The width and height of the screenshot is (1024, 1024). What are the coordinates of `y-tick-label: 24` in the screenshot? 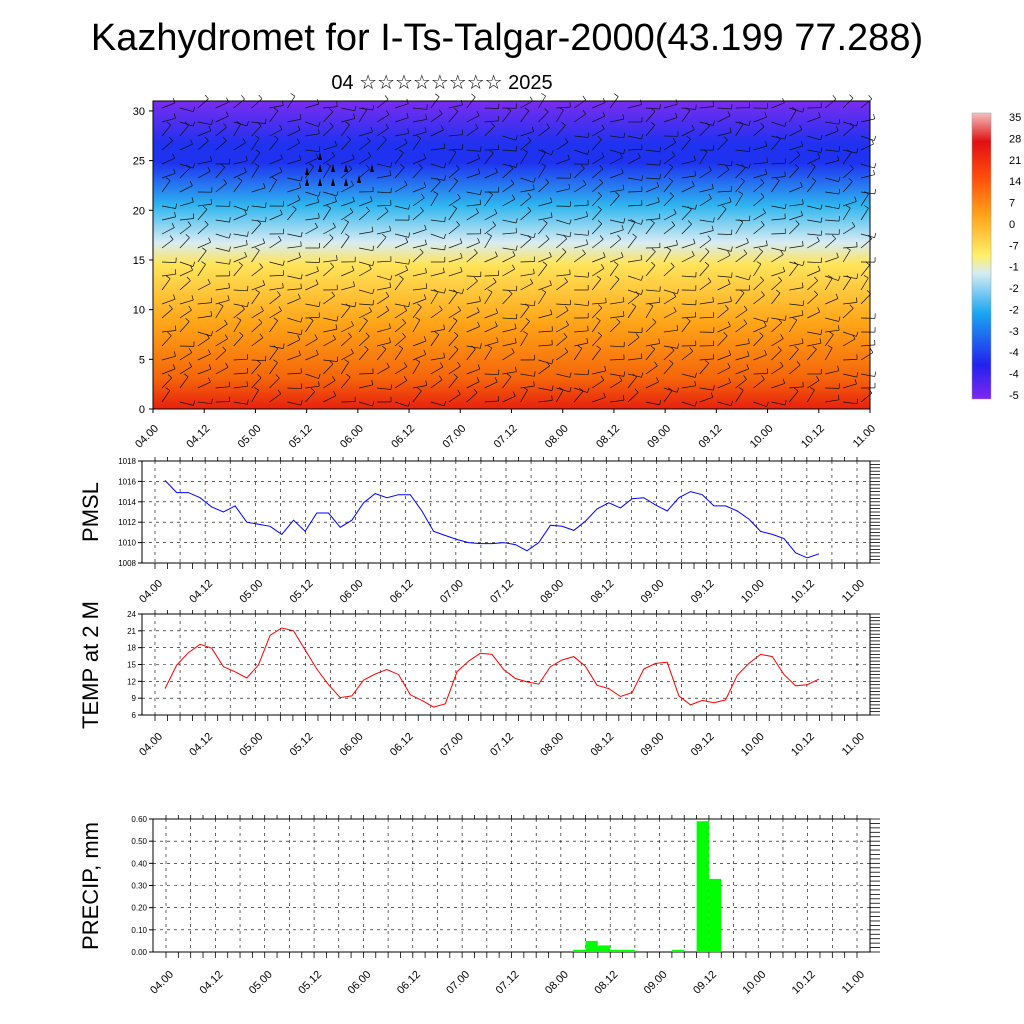 It's located at (131, 614).